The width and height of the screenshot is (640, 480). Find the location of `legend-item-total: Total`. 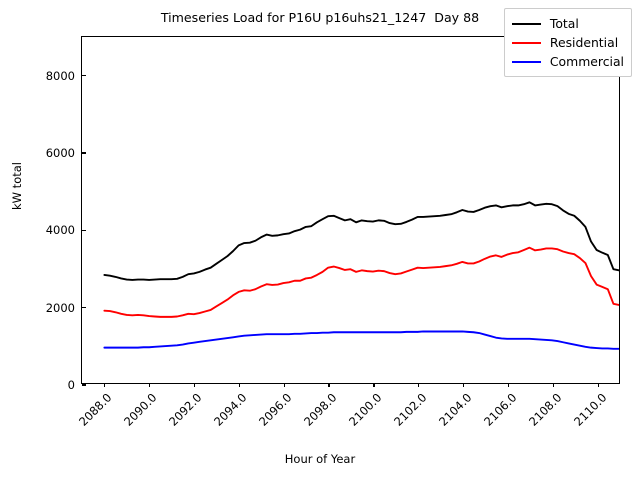

legend-item-total: Total is located at coordinates (567, 23).